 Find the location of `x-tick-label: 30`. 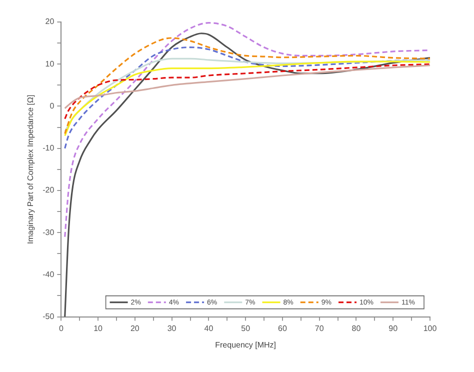

x-tick-label: 30 is located at coordinates (172, 328).